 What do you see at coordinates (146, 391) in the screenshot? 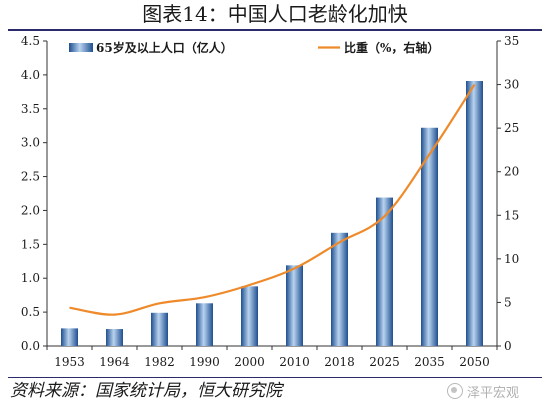
I see `source-note: 资料来源：国家统计局，恒大研究院` at bounding box center [146, 391].